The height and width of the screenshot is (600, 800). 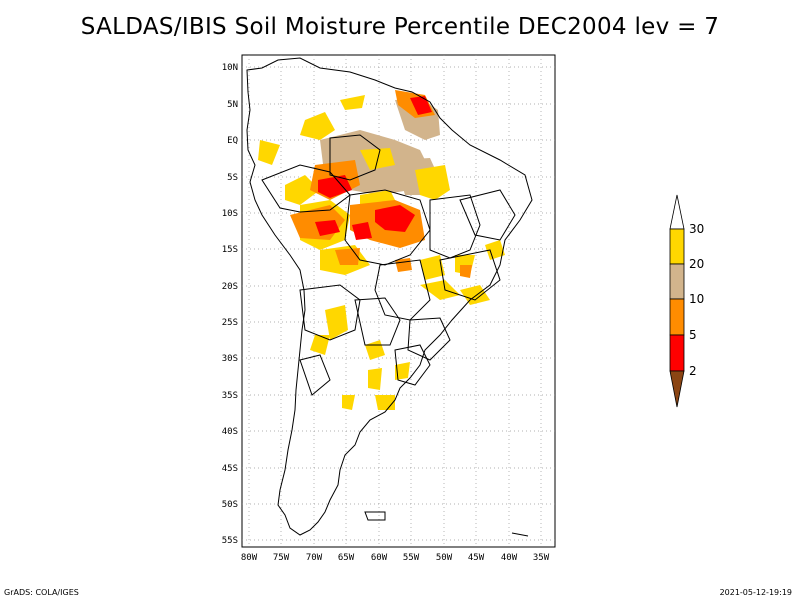 I want to click on colorbar-label: 10, so click(x=696, y=299).